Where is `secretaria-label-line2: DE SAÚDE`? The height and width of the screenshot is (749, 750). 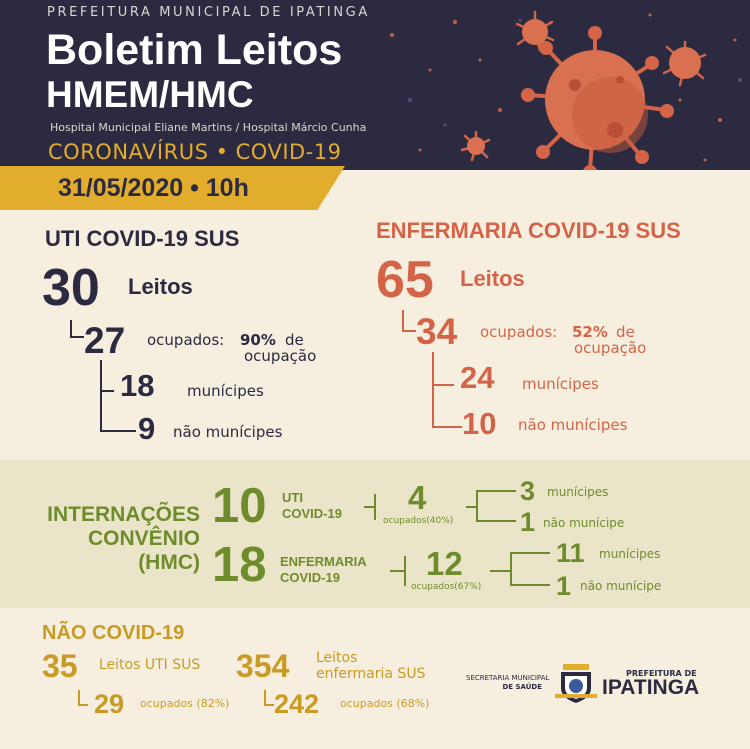 secretaria-label-line2: DE SAÚDE is located at coordinates (522, 687).